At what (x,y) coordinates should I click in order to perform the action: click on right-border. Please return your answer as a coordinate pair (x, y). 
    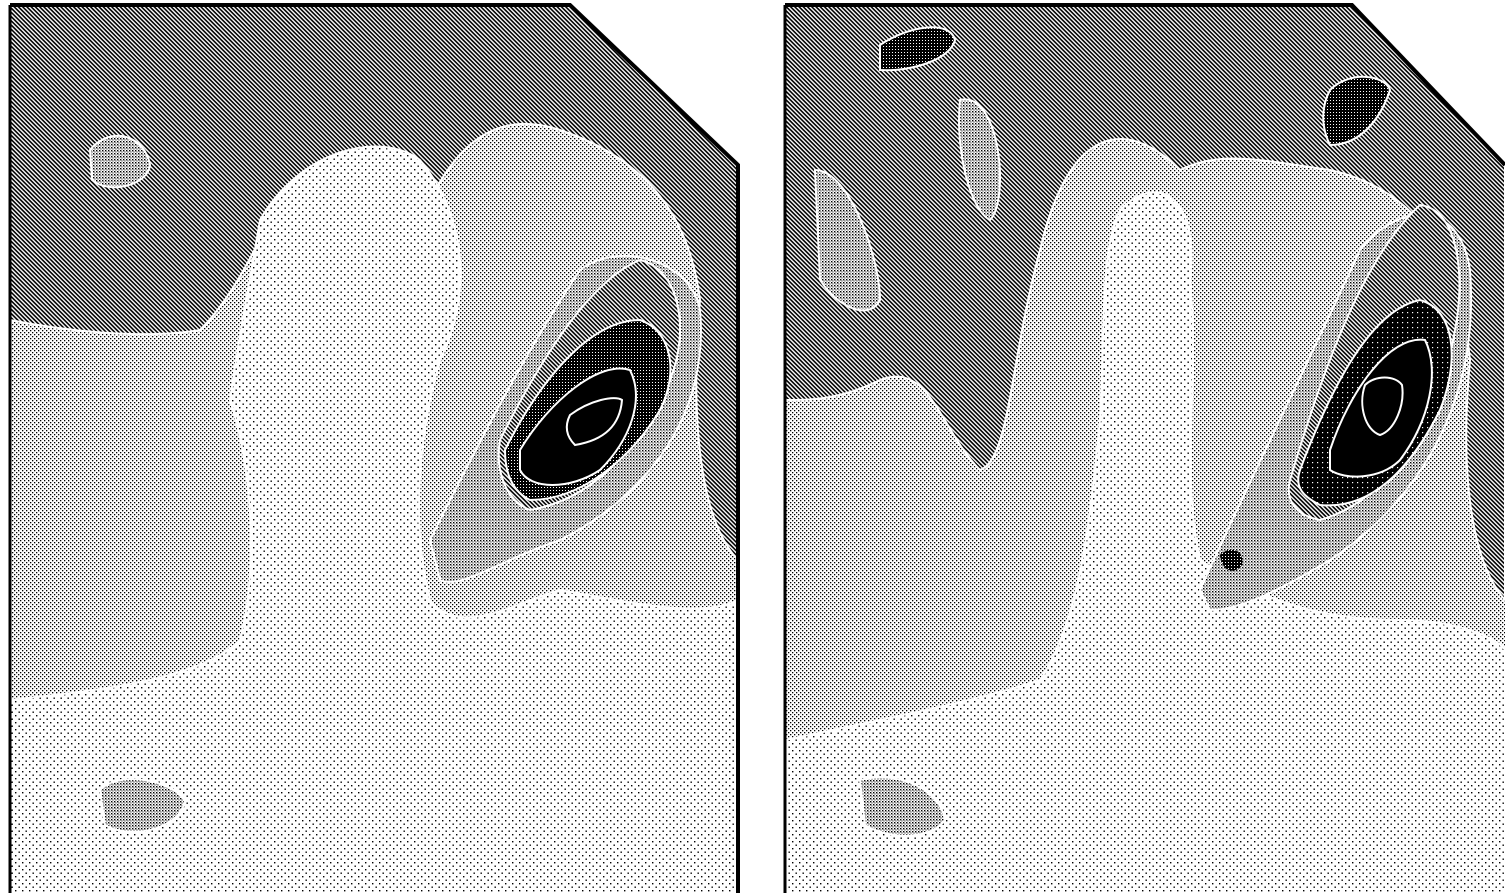
    Looking at the image, I should click on (1145, 84).